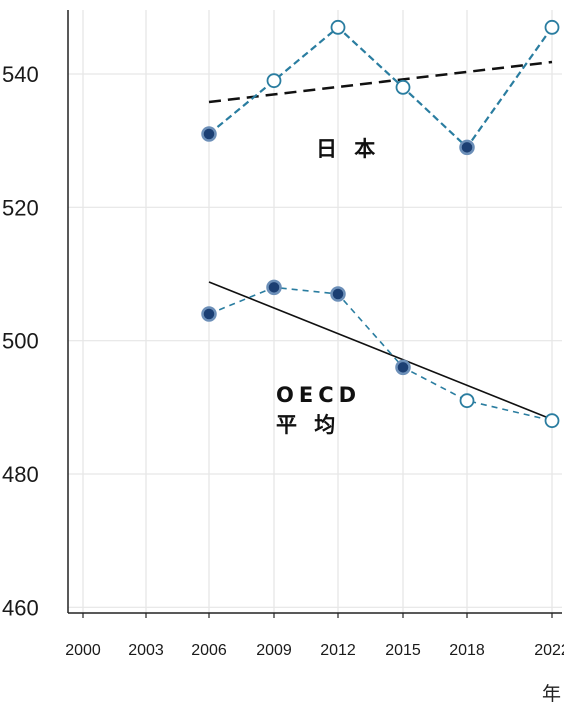  I want to click on y-tick-label-540: 540, so click(20, 74).